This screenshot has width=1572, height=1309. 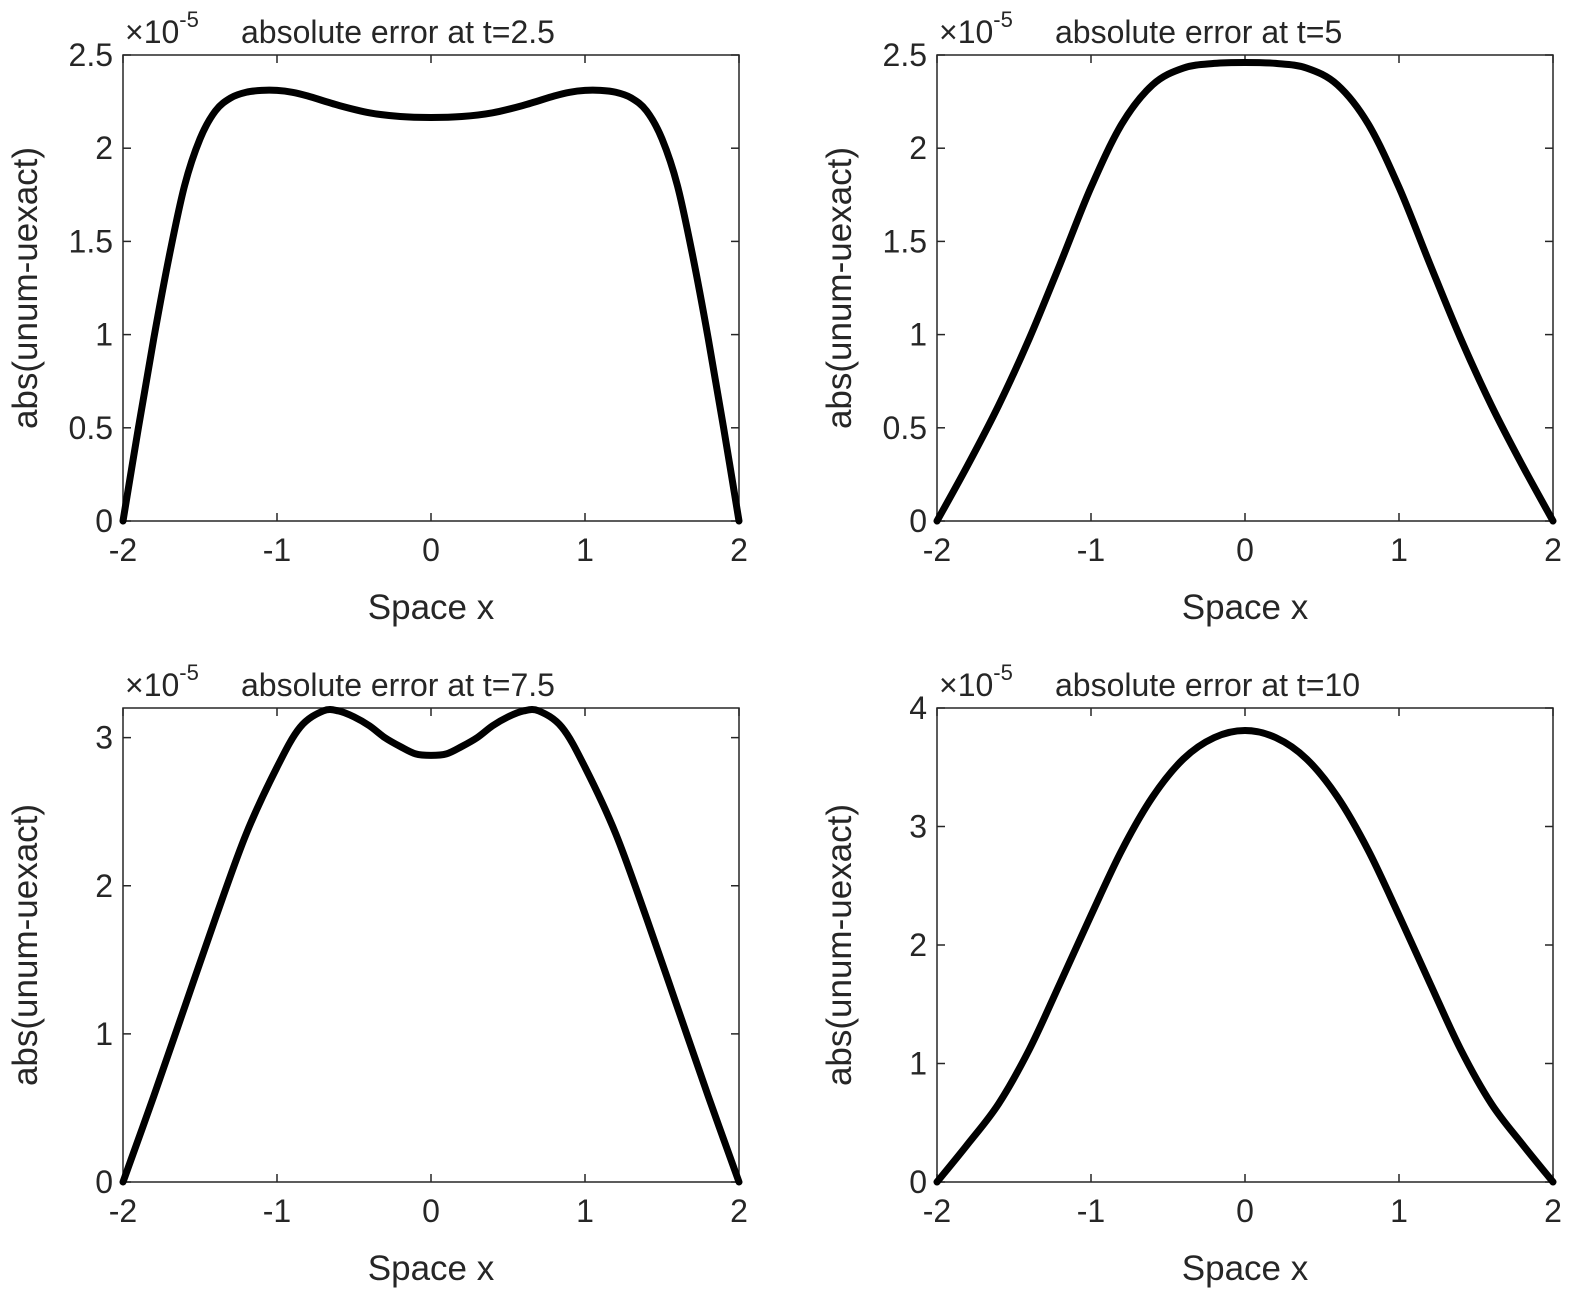 What do you see at coordinates (918, 708) in the screenshot?
I see `y-tick-label: 4` at bounding box center [918, 708].